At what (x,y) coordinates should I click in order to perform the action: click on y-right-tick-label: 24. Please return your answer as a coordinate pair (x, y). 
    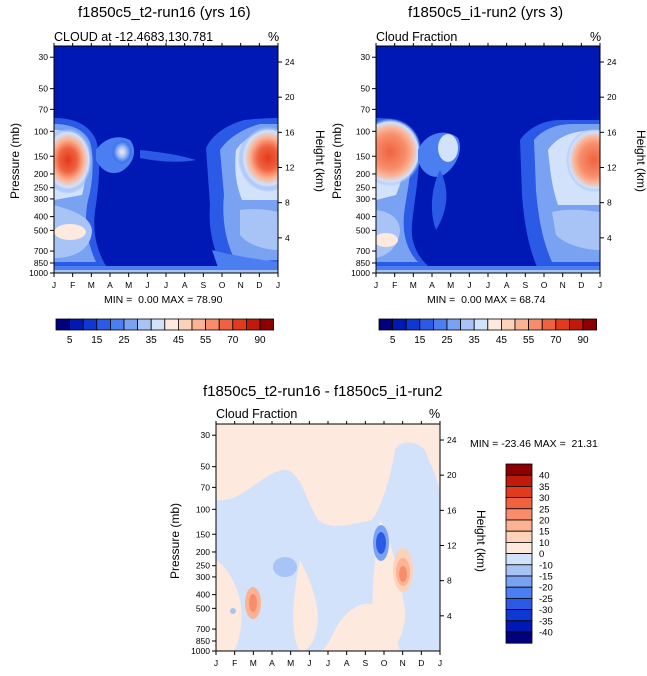
    Looking at the image, I should click on (290, 62).